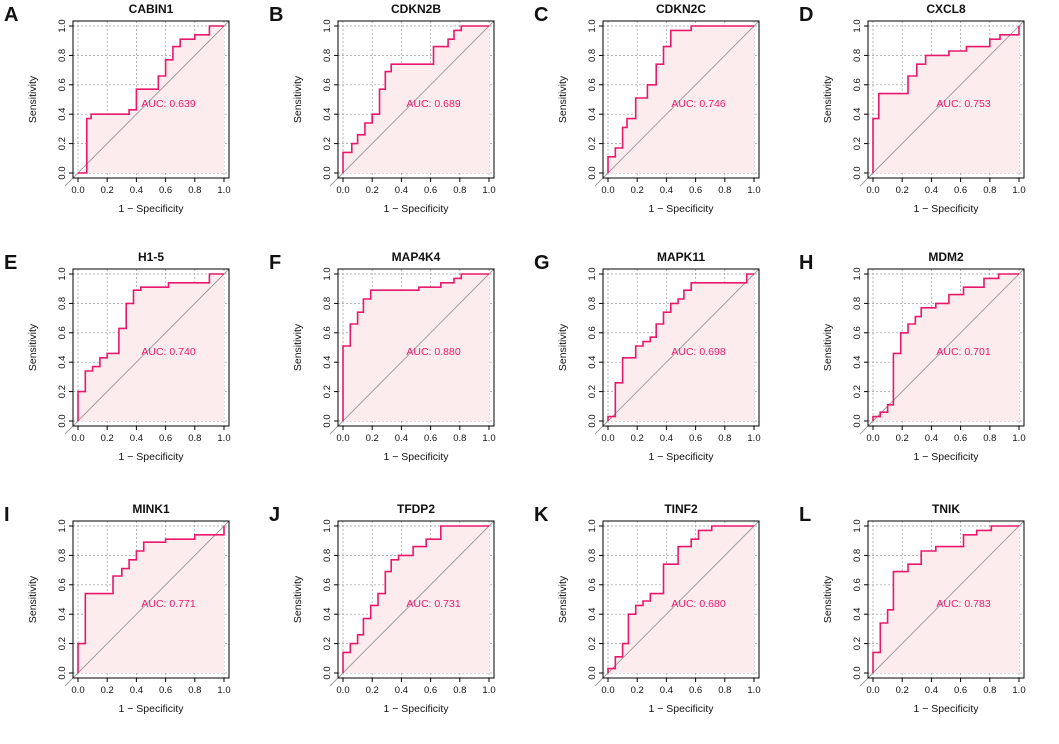 Image resolution: width=1059 pixels, height=744 pixels. What do you see at coordinates (433, 104) in the screenshot?
I see `auc-value-label: AUC: 0.689` at bounding box center [433, 104].